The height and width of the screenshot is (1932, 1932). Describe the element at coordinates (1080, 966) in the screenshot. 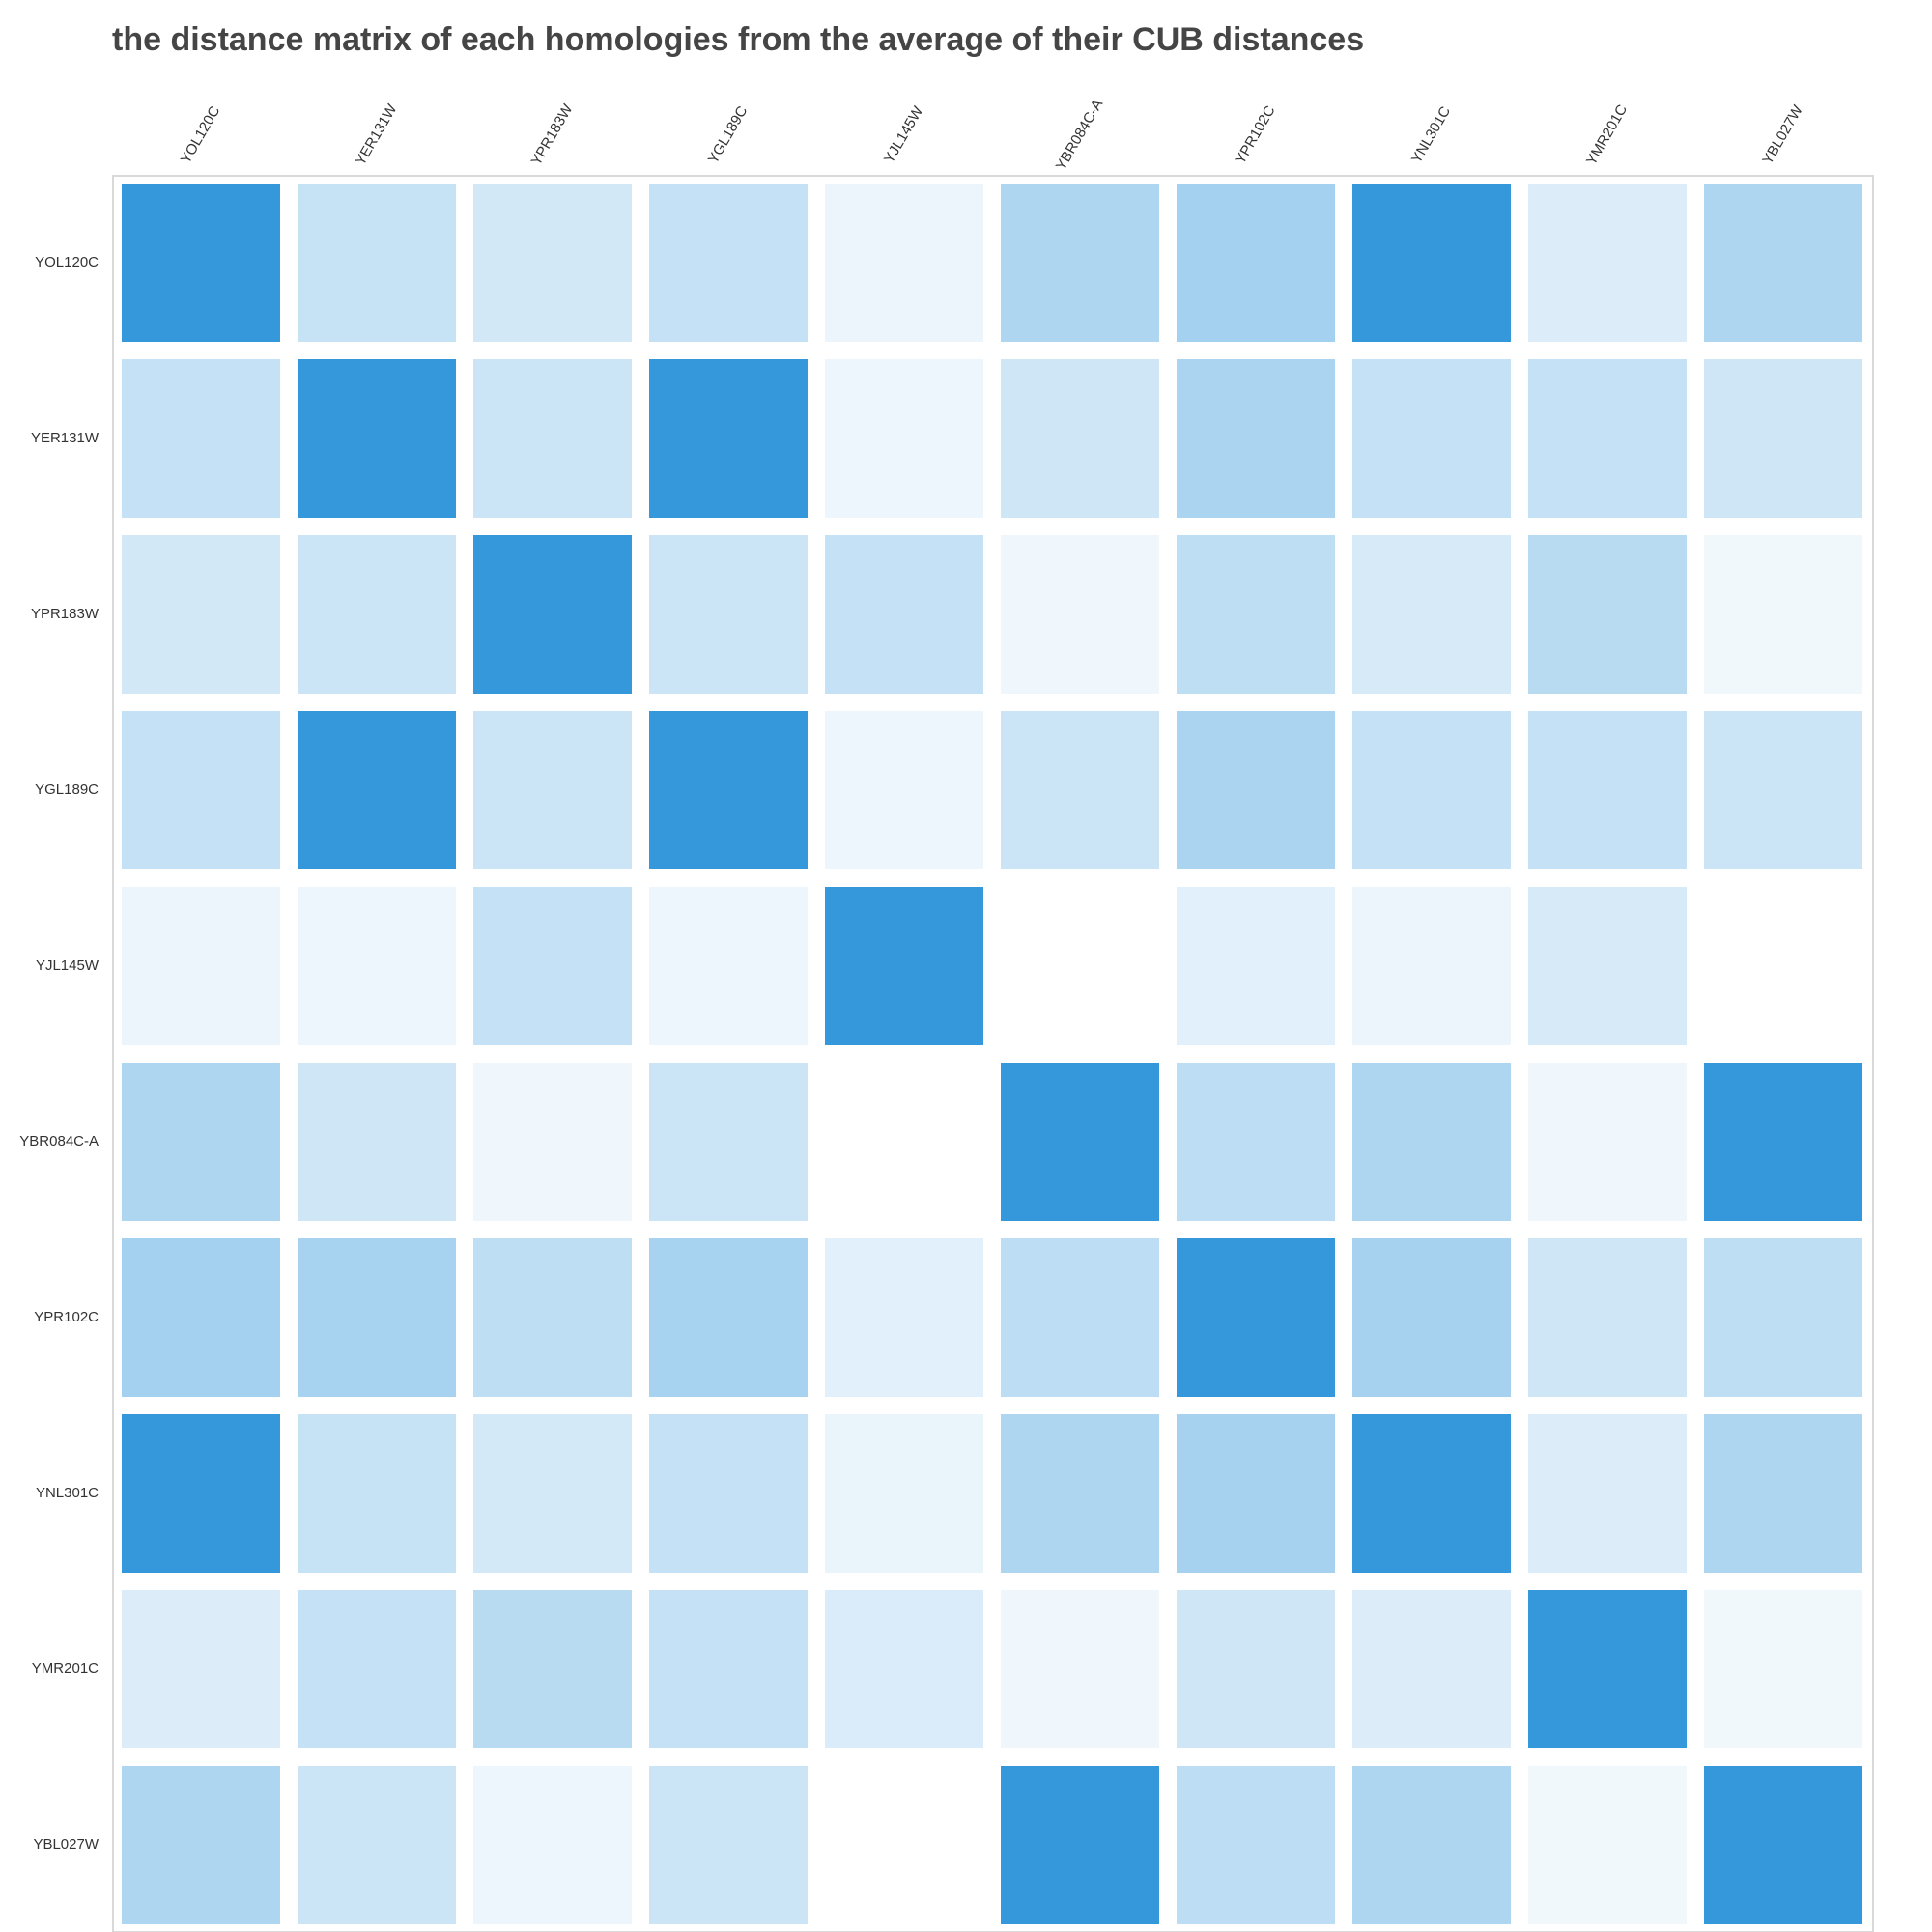

I see `heatmap-cell-YJL145W-YBR084C-A` at that location.